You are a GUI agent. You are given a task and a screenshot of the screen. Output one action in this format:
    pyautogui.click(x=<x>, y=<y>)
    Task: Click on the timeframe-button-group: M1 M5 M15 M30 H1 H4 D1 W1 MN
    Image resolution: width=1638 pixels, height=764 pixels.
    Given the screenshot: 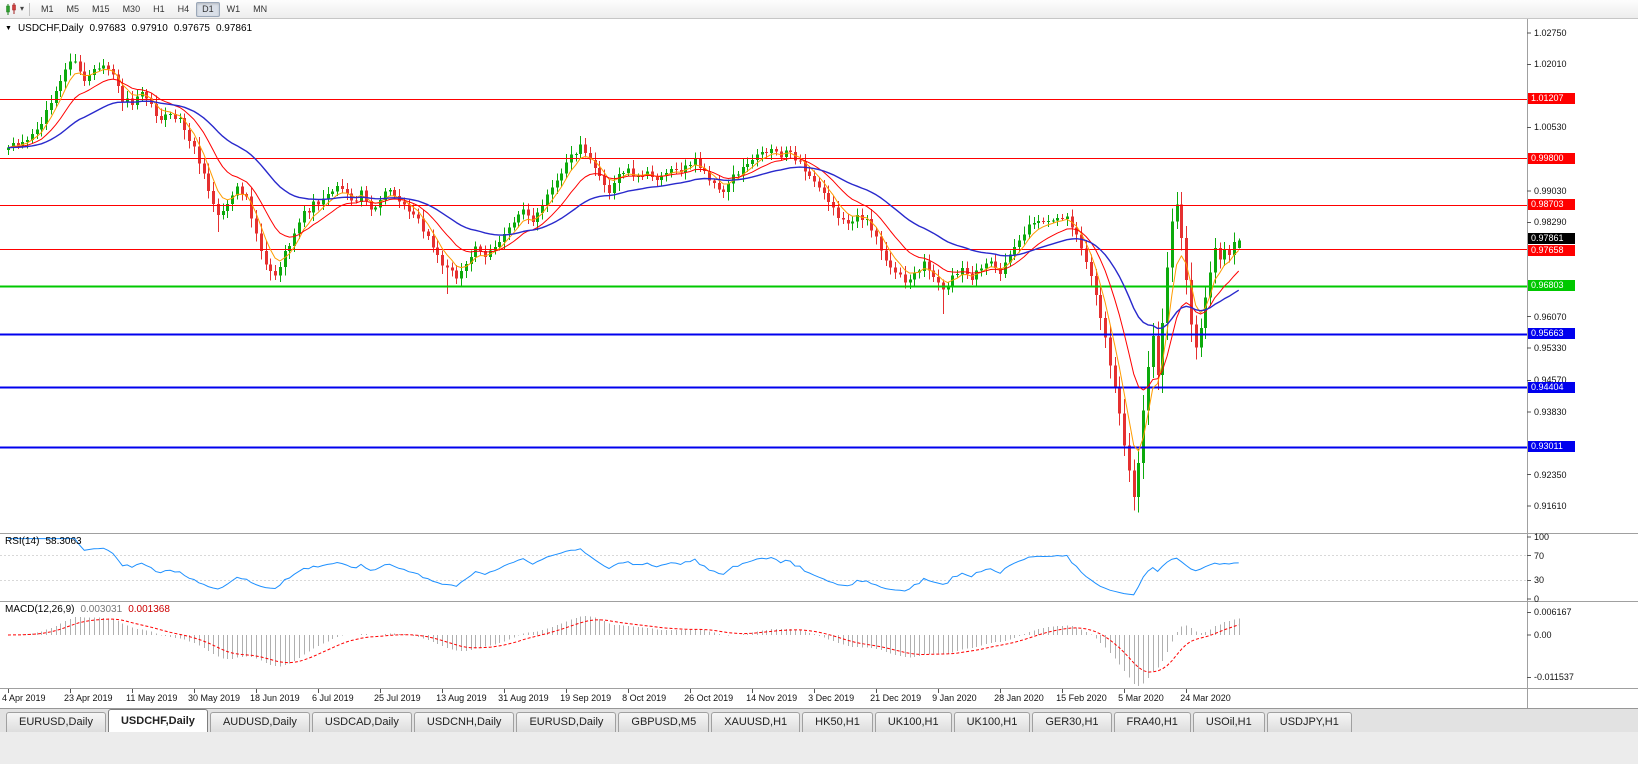 What is the action you would take?
    pyautogui.click(x=154, y=9)
    